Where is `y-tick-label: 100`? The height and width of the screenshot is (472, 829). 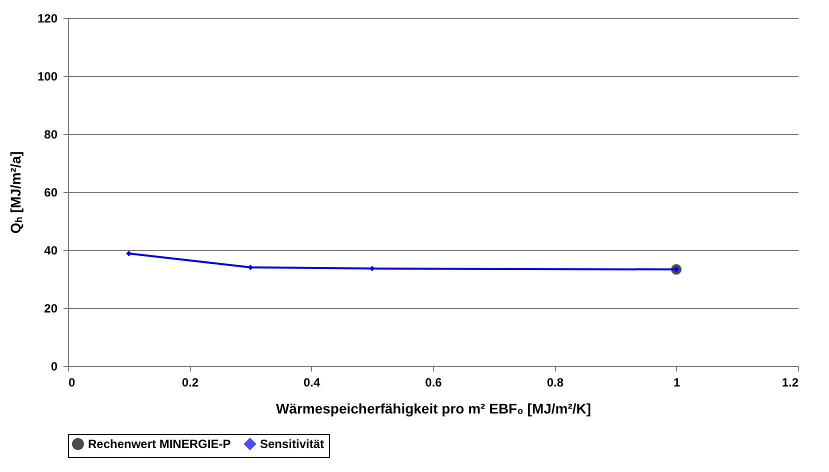 y-tick-label: 100 is located at coordinates (47, 77).